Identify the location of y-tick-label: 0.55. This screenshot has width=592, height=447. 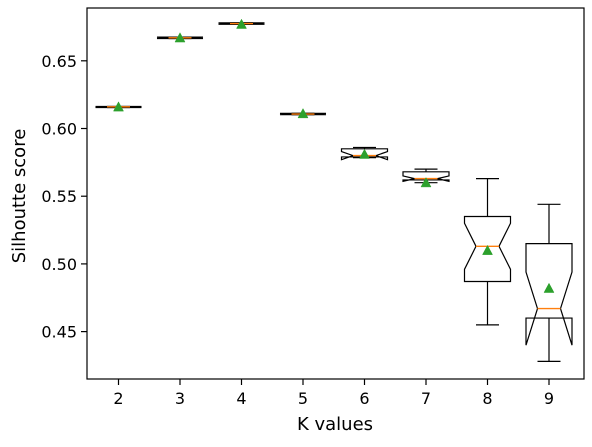
(59, 196).